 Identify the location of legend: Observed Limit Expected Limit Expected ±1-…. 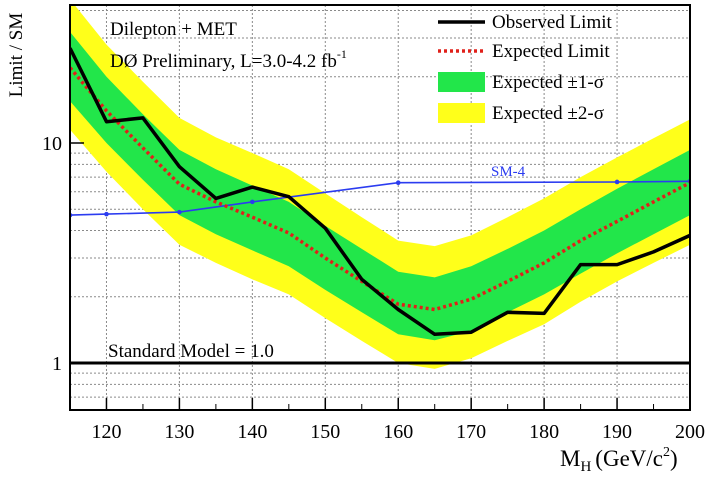
(525, 68).